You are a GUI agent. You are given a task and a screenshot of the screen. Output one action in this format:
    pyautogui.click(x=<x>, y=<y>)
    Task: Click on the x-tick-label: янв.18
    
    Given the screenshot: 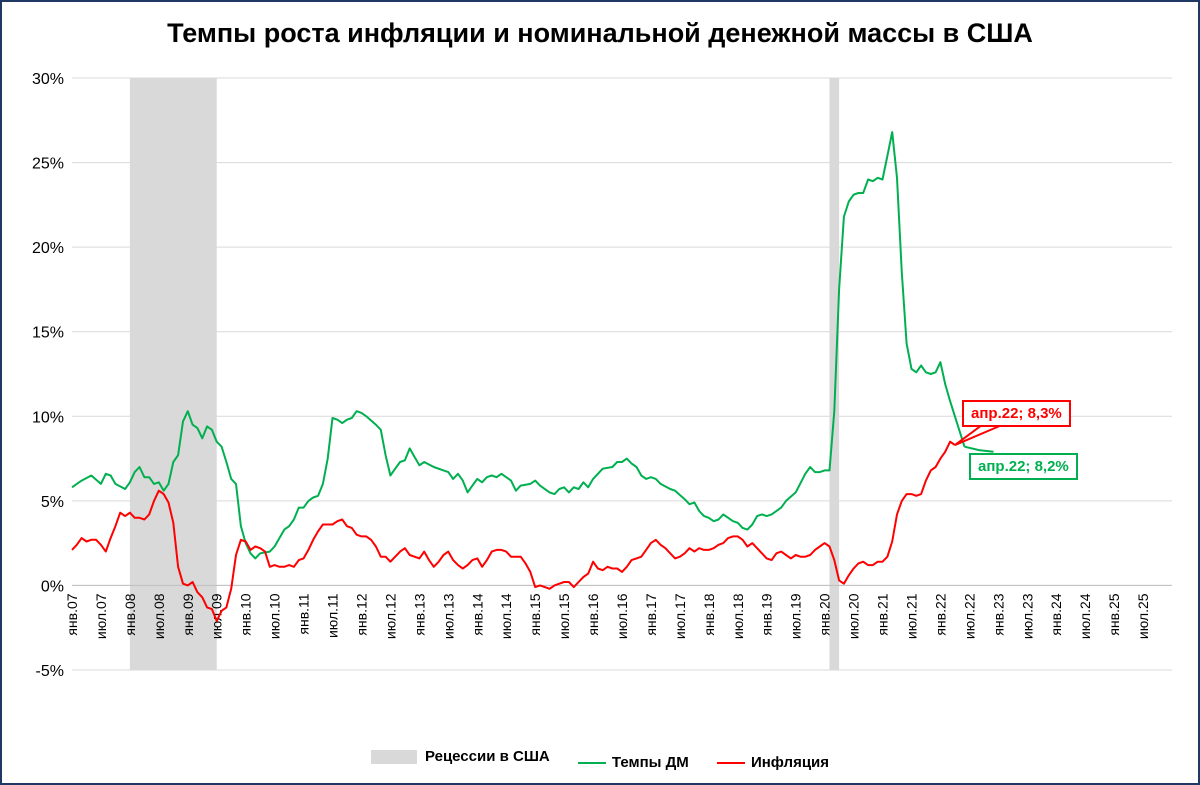 What is the action you would take?
    pyautogui.click(x=709, y=614)
    